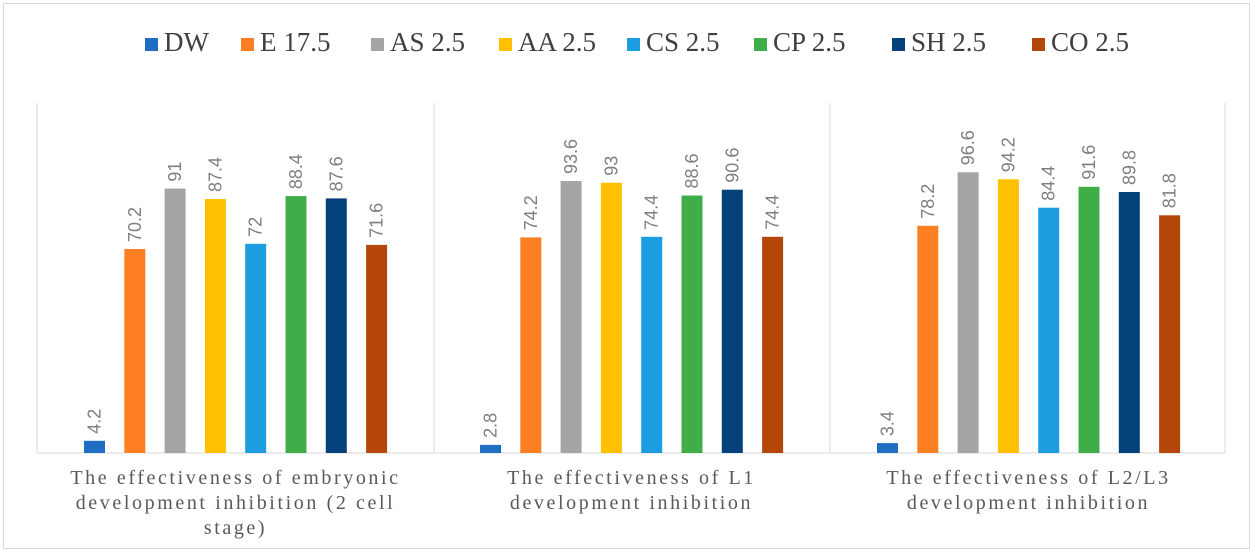  What do you see at coordinates (631, 503) in the screenshot?
I see `category-label-1-line-1: development inhibition` at bounding box center [631, 503].